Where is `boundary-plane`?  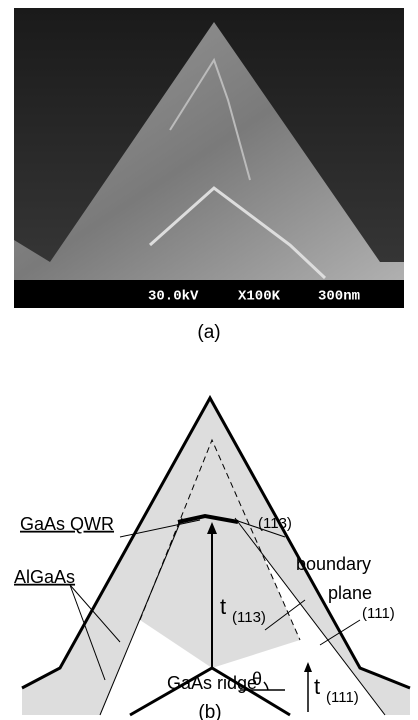 boundary-plane is located at coordinates (220, 539).